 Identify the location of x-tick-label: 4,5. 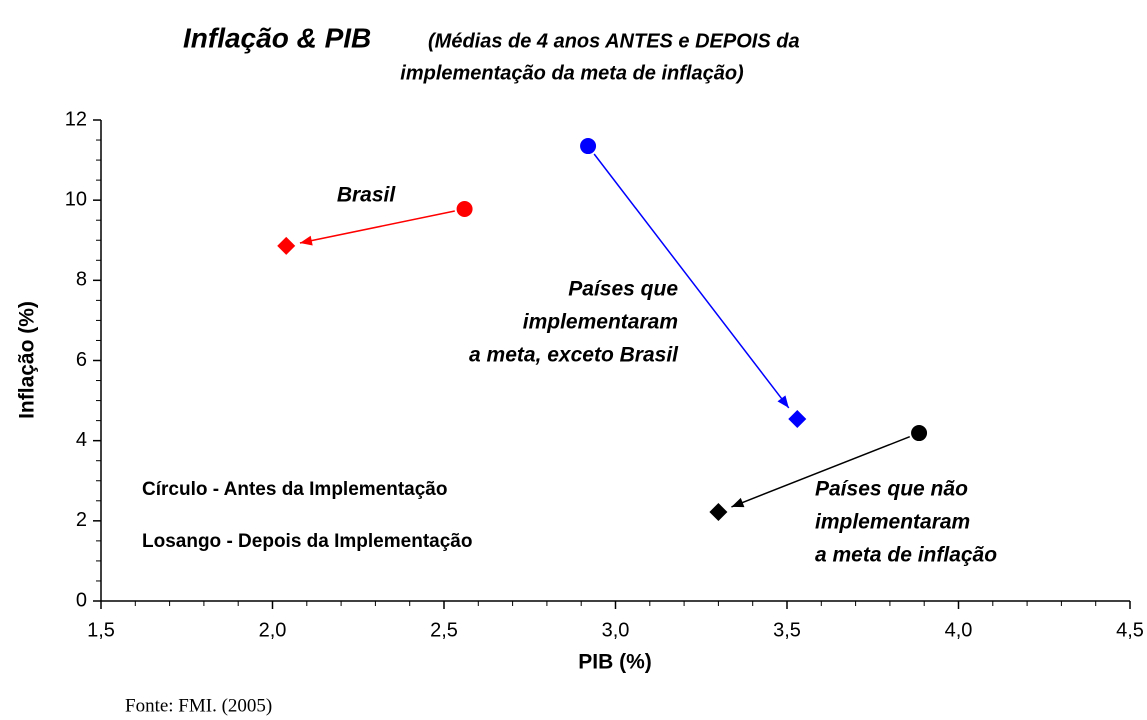
(1130, 630).